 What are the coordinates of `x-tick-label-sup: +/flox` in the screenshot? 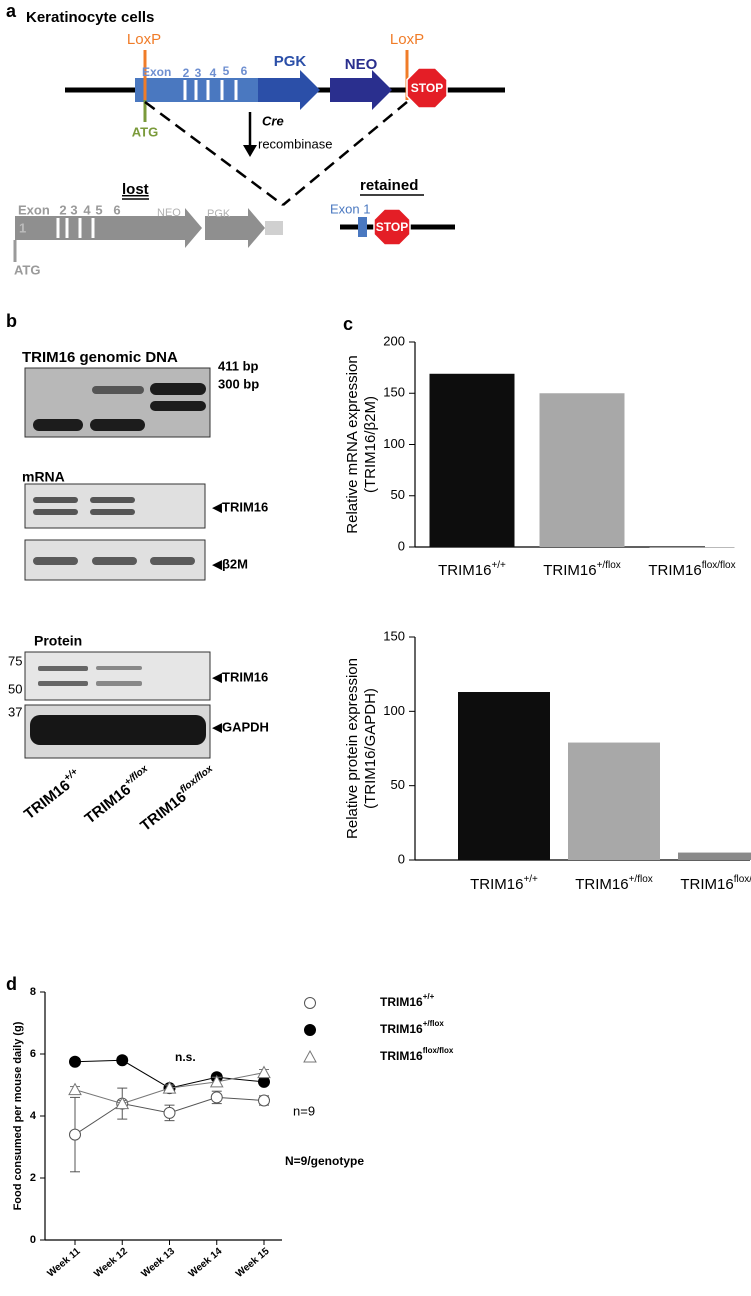 It's located at (609, 565).